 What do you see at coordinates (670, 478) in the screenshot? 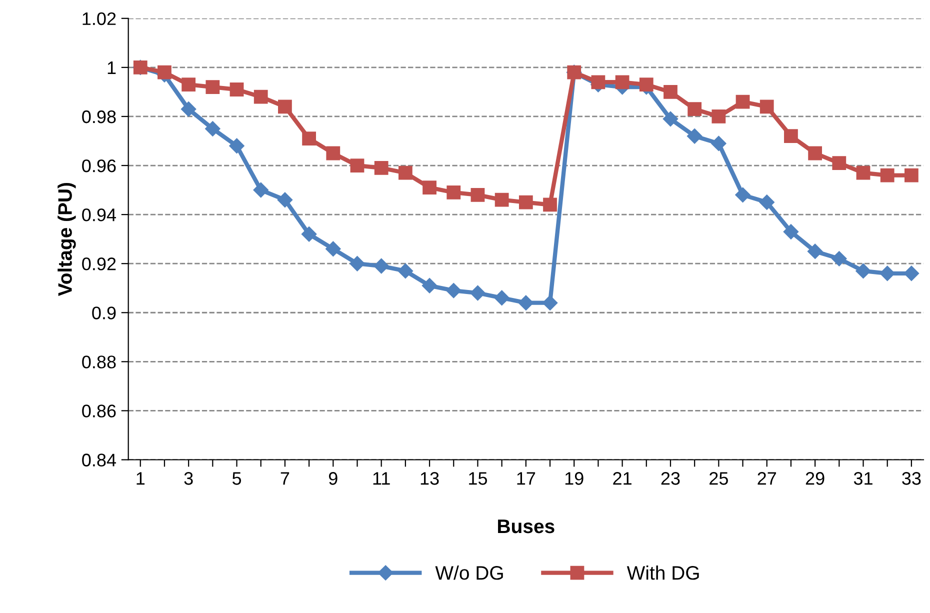
I see `x-tick-label: 23` at bounding box center [670, 478].